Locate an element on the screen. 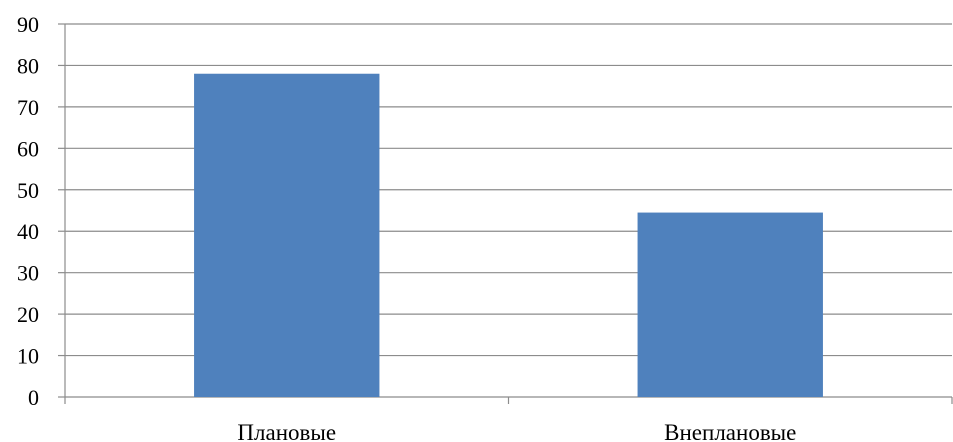 Image resolution: width=953 pixels, height=442 pixels. y-tick-label: 40 is located at coordinates (28, 231).